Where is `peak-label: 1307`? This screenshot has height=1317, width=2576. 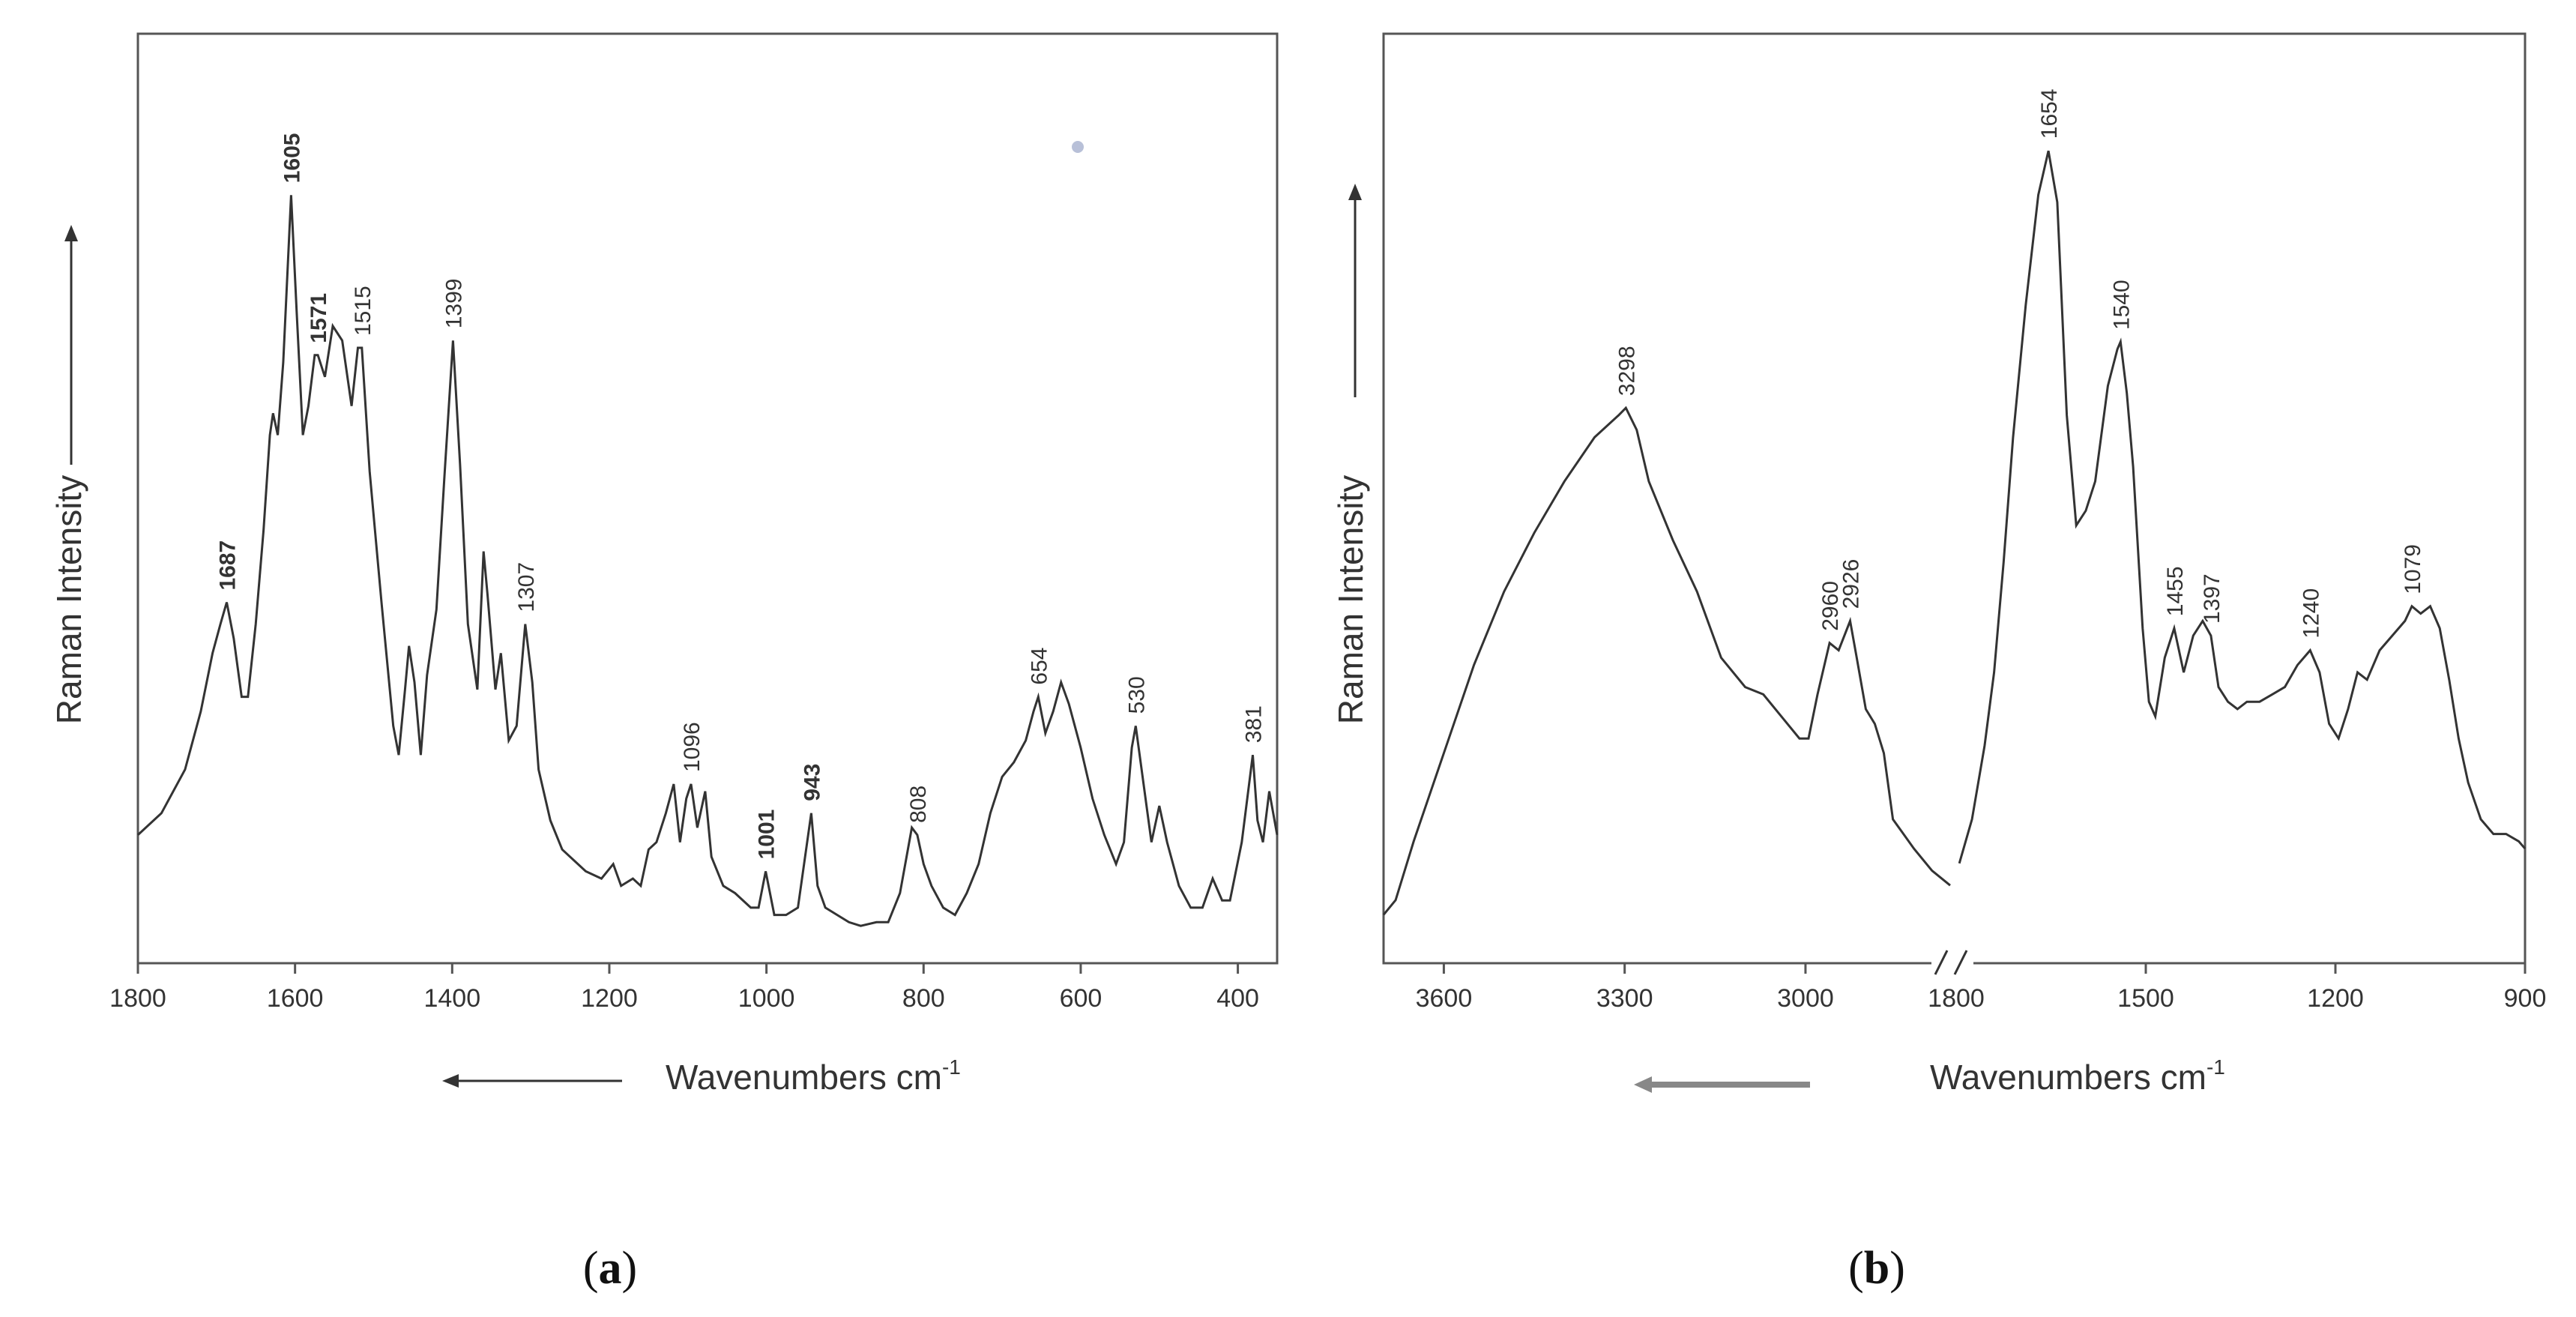
peak-label: 1307 is located at coordinates (527, 587).